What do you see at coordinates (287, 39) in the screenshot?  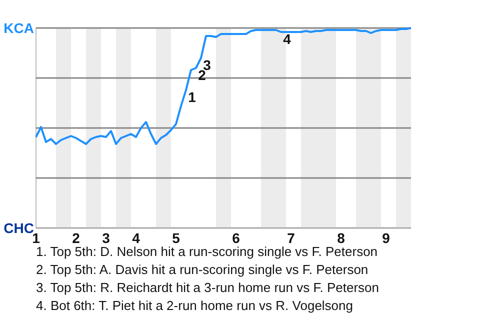 I see `annotation: 4` at bounding box center [287, 39].